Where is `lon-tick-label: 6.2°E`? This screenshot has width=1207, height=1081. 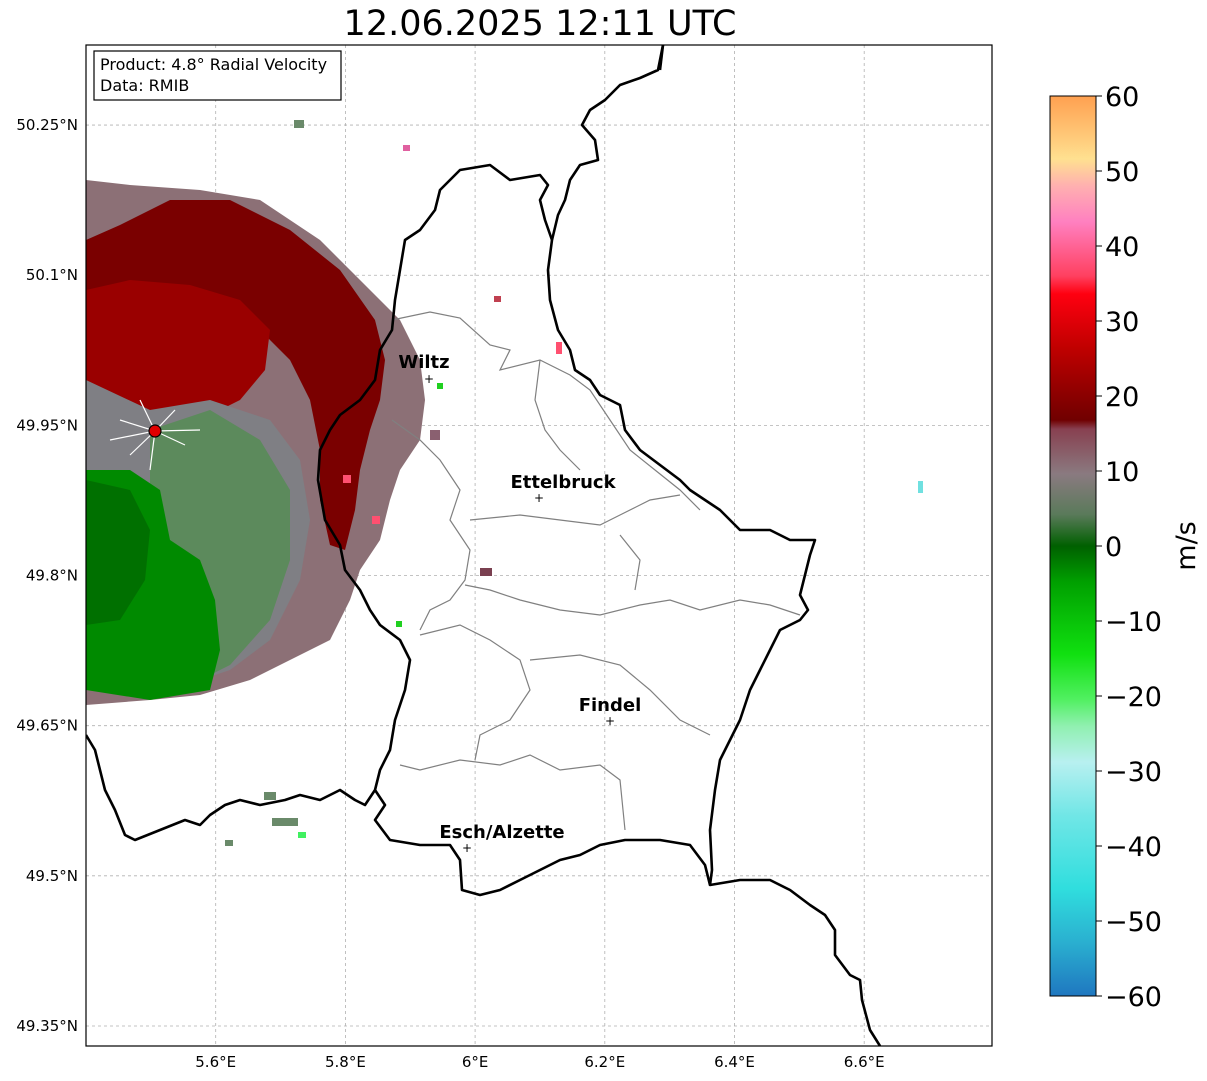 lon-tick-label: 6.2°E is located at coordinates (604, 1062).